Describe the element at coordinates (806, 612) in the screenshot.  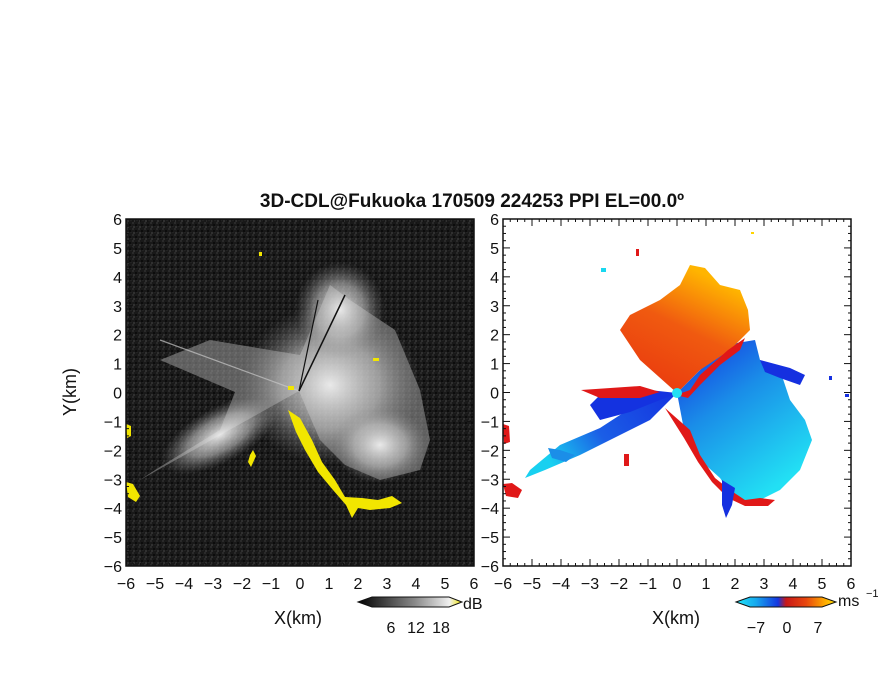
I see `velocity-colorbar: ms −1 −7 0 7` at that location.